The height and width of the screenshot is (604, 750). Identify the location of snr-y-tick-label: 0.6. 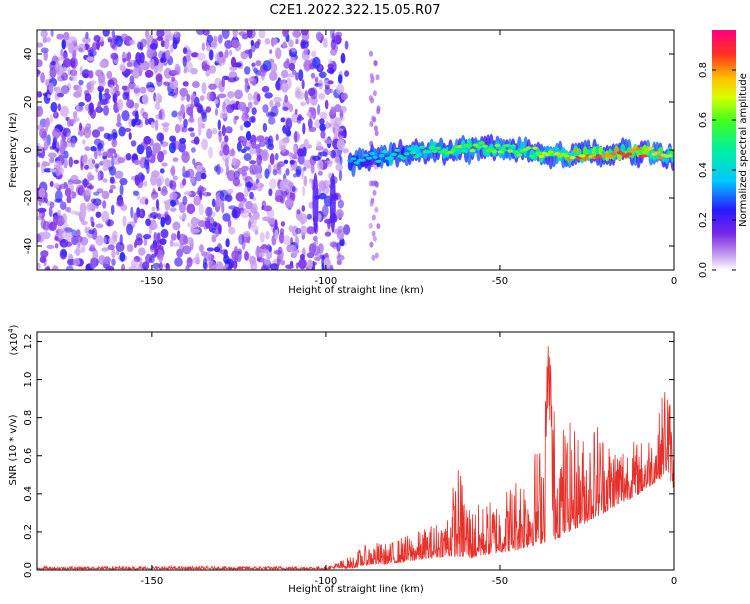
(28, 456).